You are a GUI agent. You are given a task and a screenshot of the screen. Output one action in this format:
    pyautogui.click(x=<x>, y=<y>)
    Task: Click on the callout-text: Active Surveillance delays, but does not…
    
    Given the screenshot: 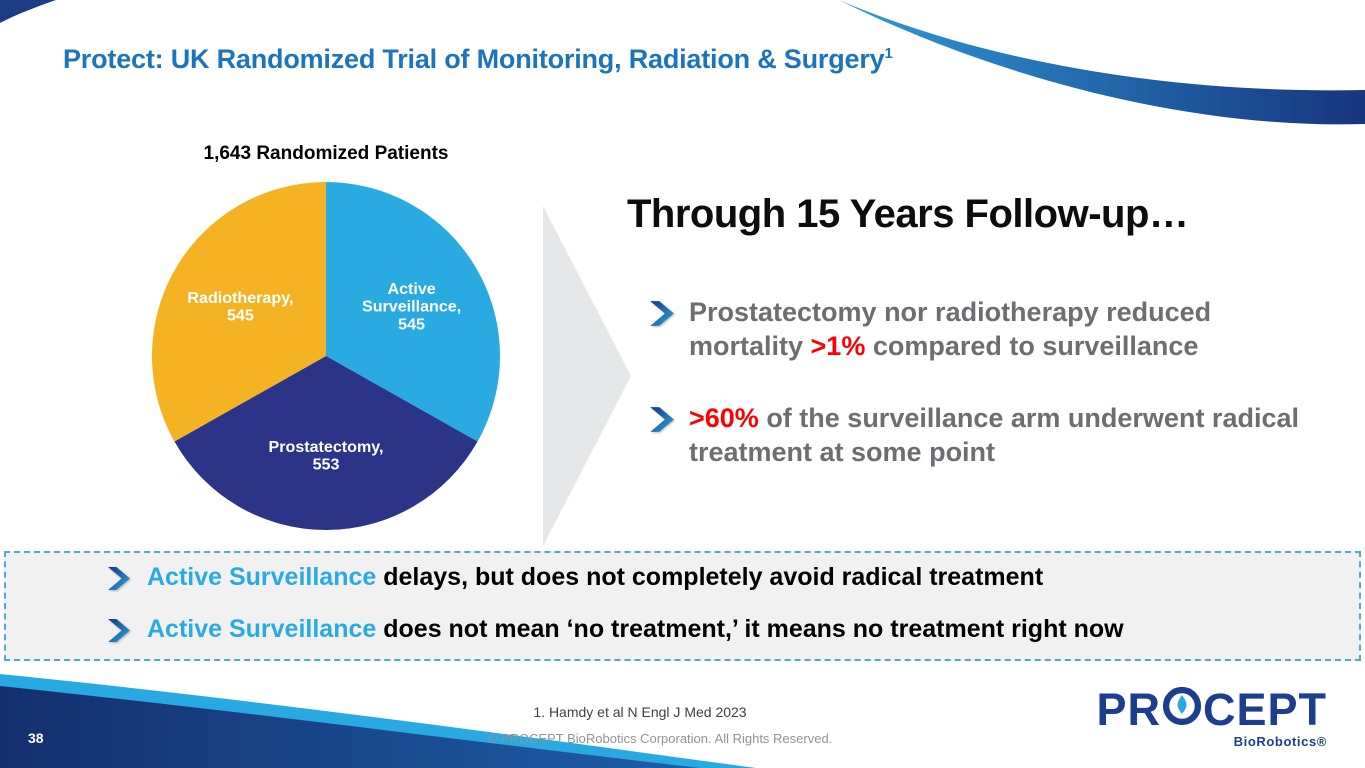 What is the action you would take?
    pyautogui.click(x=595, y=577)
    